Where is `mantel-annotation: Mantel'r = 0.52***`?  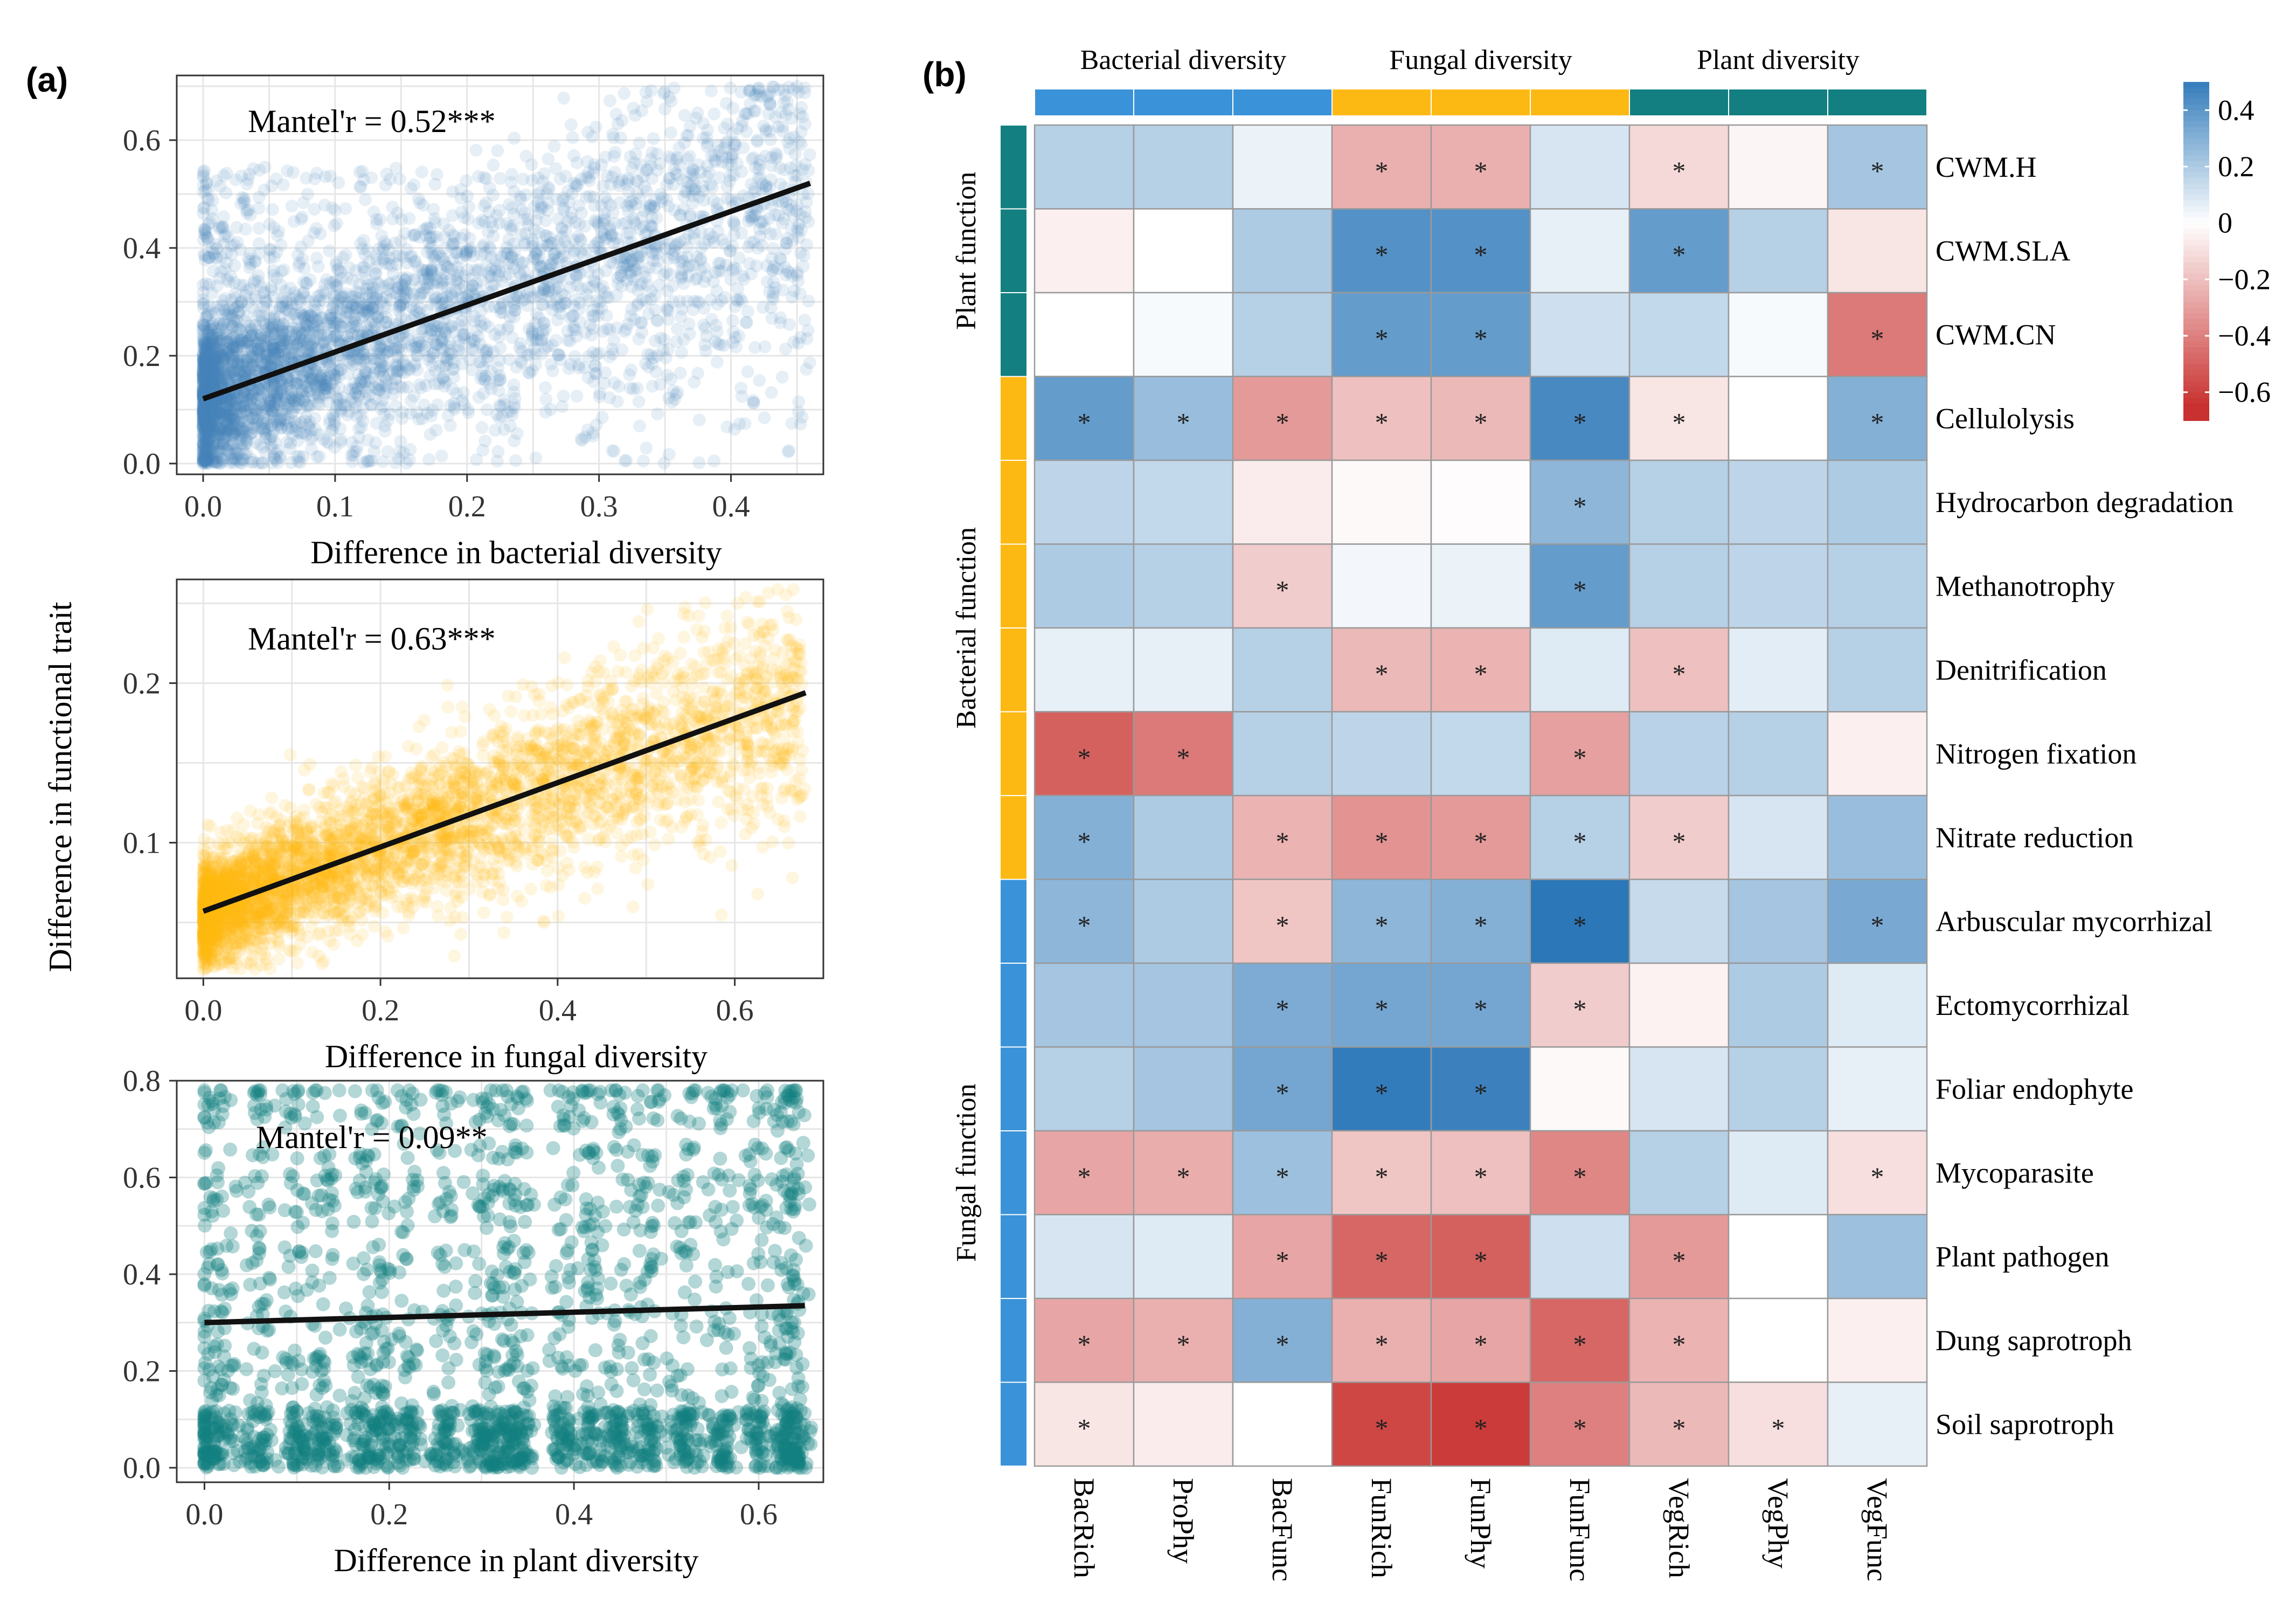
mantel-annotation: Mantel'r = 0.52*** is located at coordinates (372, 121).